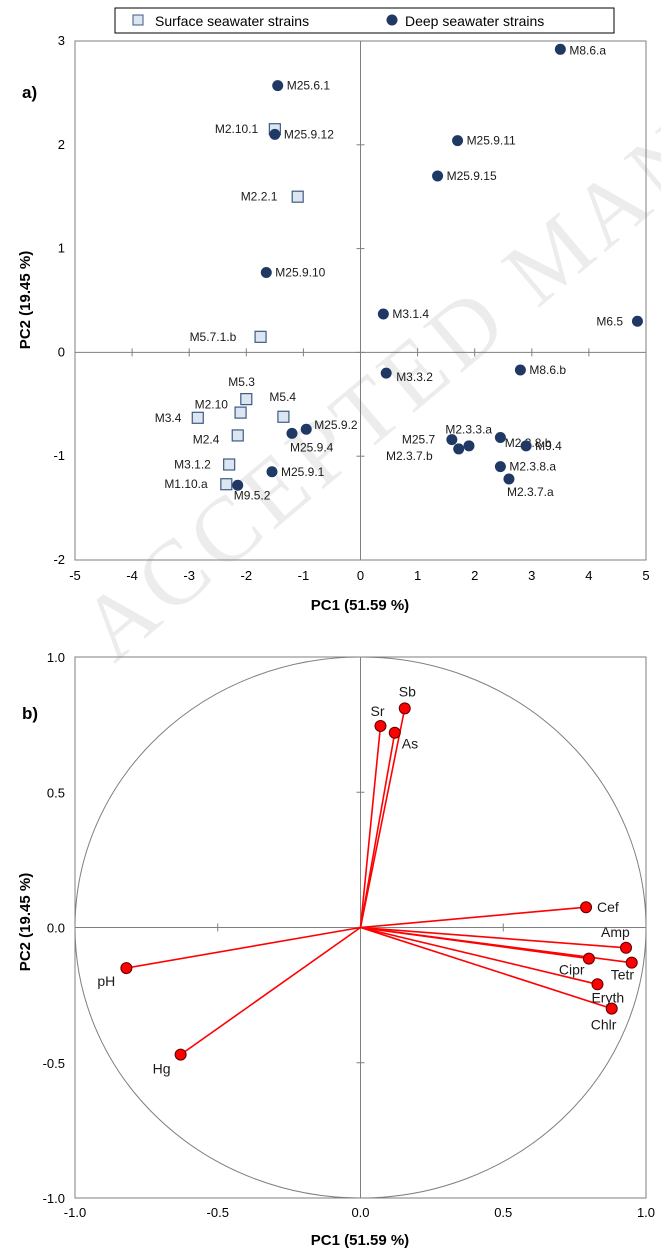 The height and width of the screenshot is (1252, 661). I want to click on point-label: M25.9.10, so click(300, 272).